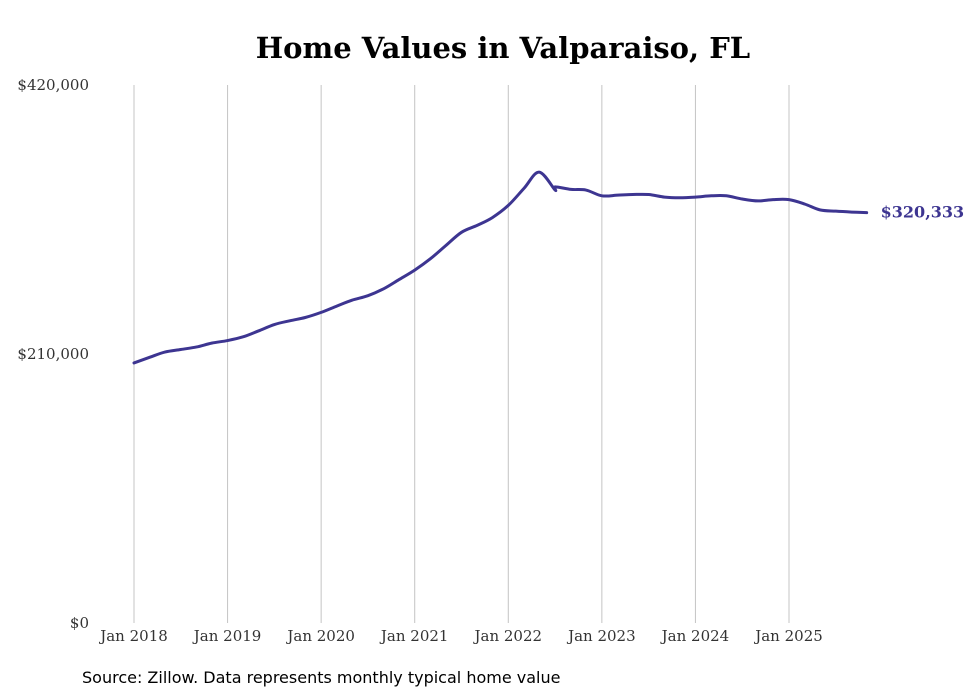 The height and width of the screenshot is (699, 980). What do you see at coordinates (133, 636) in the screenshot?
I see `x-tick-label: Jan 2018` at bounding box center [133, 636].